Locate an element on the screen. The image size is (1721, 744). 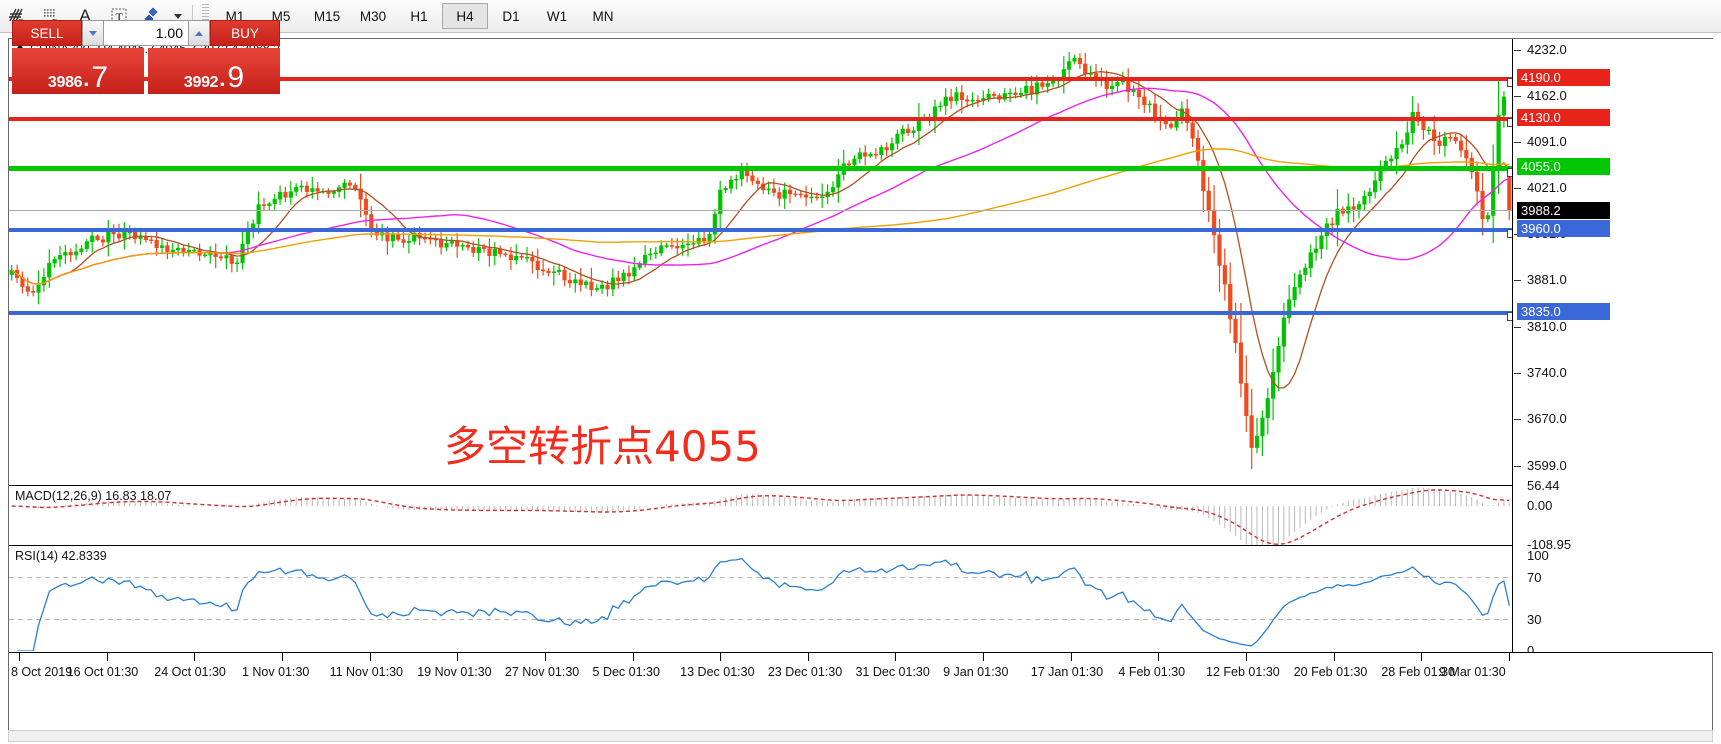
price-tag-support-3960: 3960.0 is located at coordinates (1563, 229).